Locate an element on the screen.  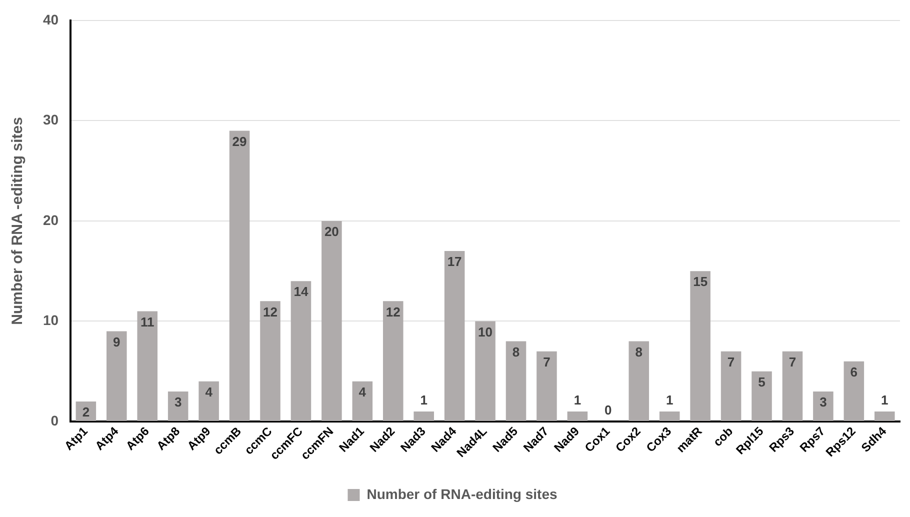
data-label: 0 is located at coordinates (608, 410).